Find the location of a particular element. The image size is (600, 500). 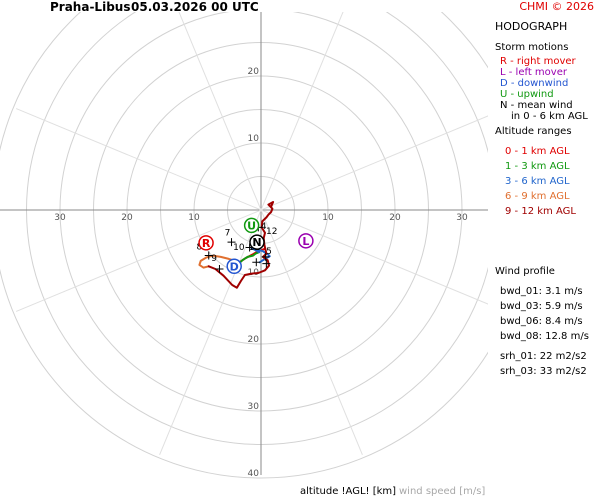

altitude-label: 8 is located at coordinates (199, 248).